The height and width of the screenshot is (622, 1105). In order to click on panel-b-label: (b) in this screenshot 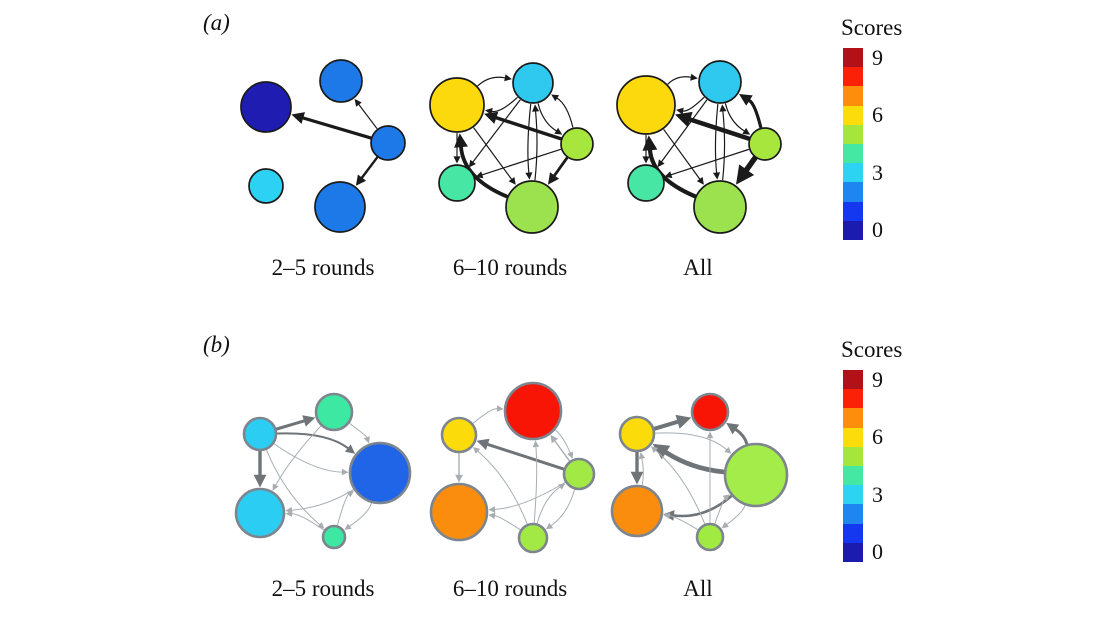, I will do `click(216, 344)`.